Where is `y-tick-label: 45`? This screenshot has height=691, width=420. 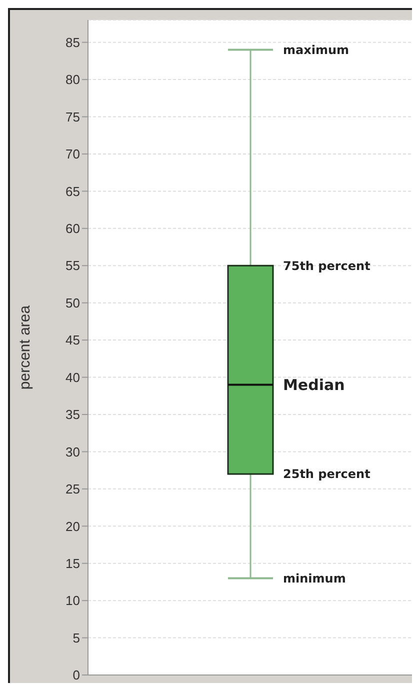 y-tick-label: 45 is located at coordinates (73, 340).